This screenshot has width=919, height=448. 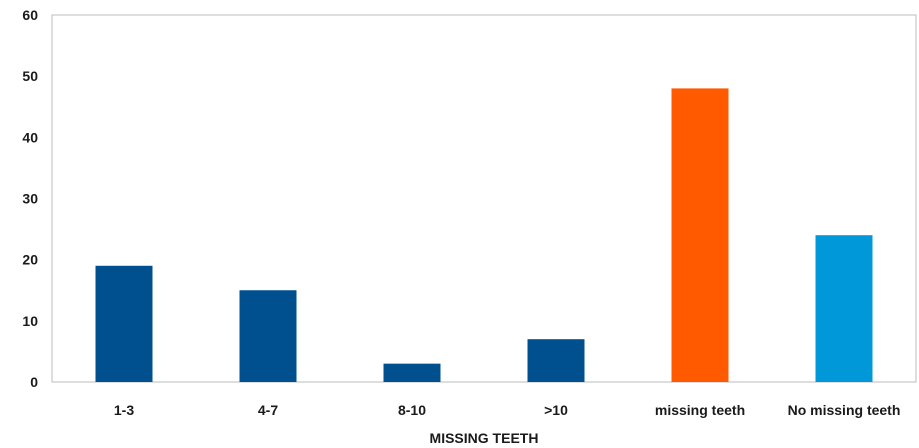 What do you see at coordinates (30, 15) in the screenshot?
I see `y-tick-label: 60` at bounding box center [30, 15].